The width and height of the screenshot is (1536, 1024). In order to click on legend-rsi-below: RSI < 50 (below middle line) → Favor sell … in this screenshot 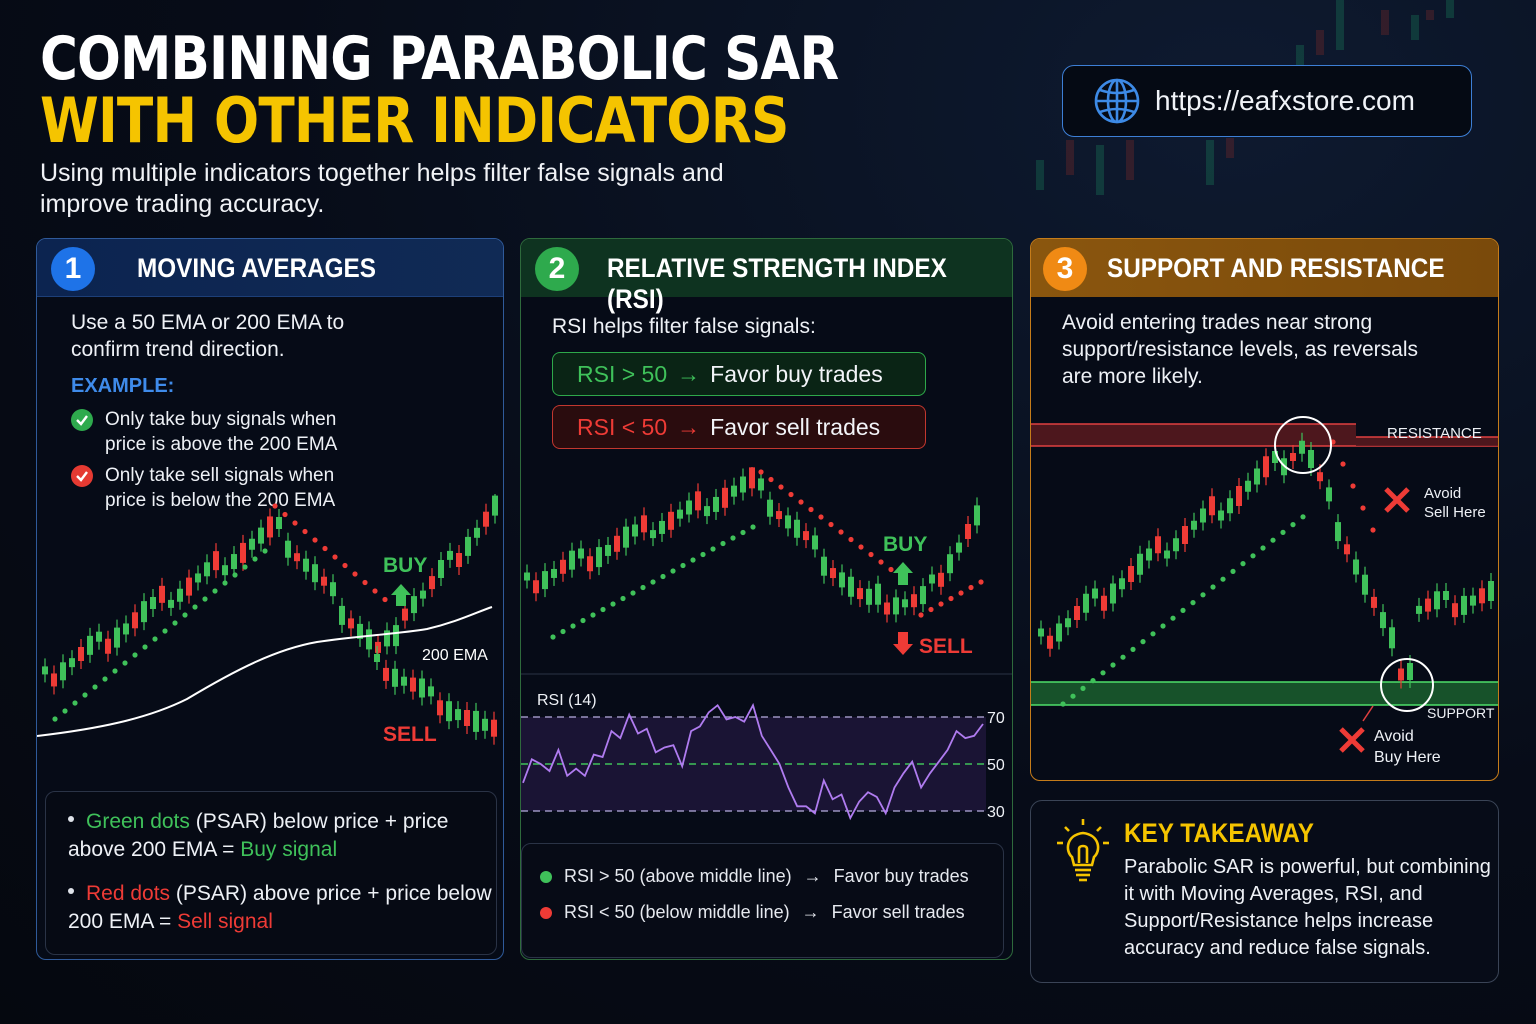, I will do `click(752, 912)`.